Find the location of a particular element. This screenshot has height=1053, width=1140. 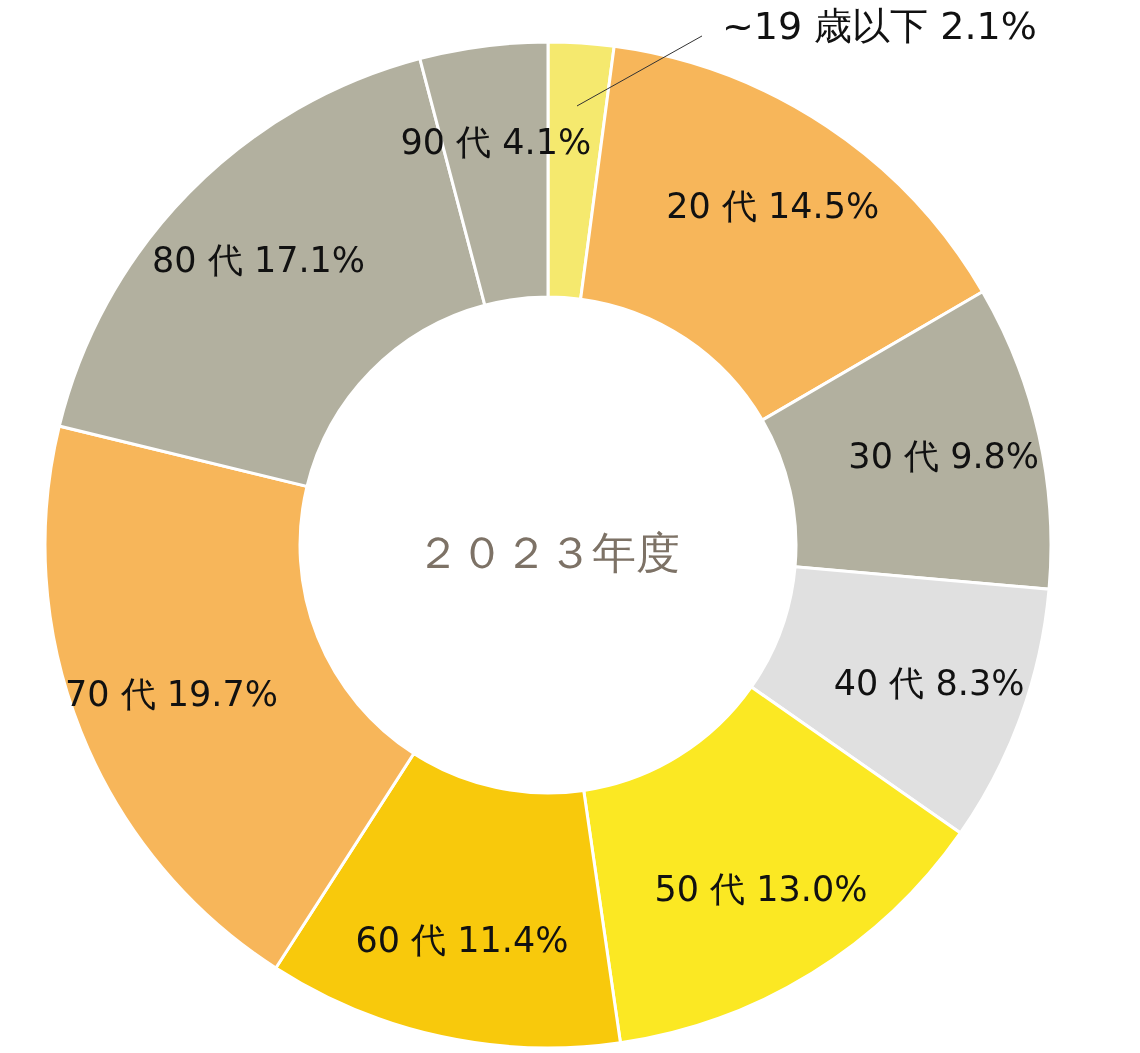

slice-label: 30 代 9.8% is located at coordinates (944, 455).